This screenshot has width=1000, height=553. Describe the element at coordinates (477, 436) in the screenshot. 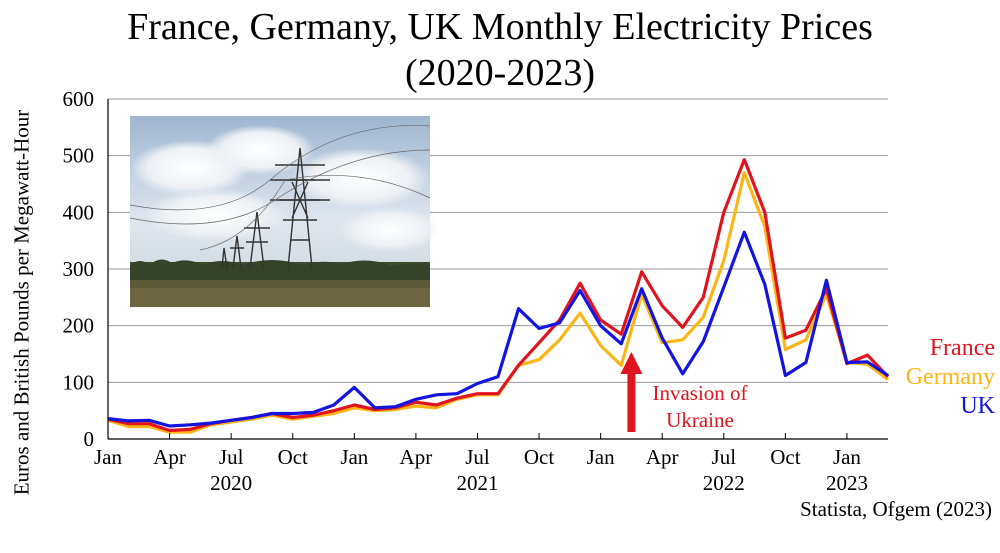

I see `x-tick-marks` at that location.